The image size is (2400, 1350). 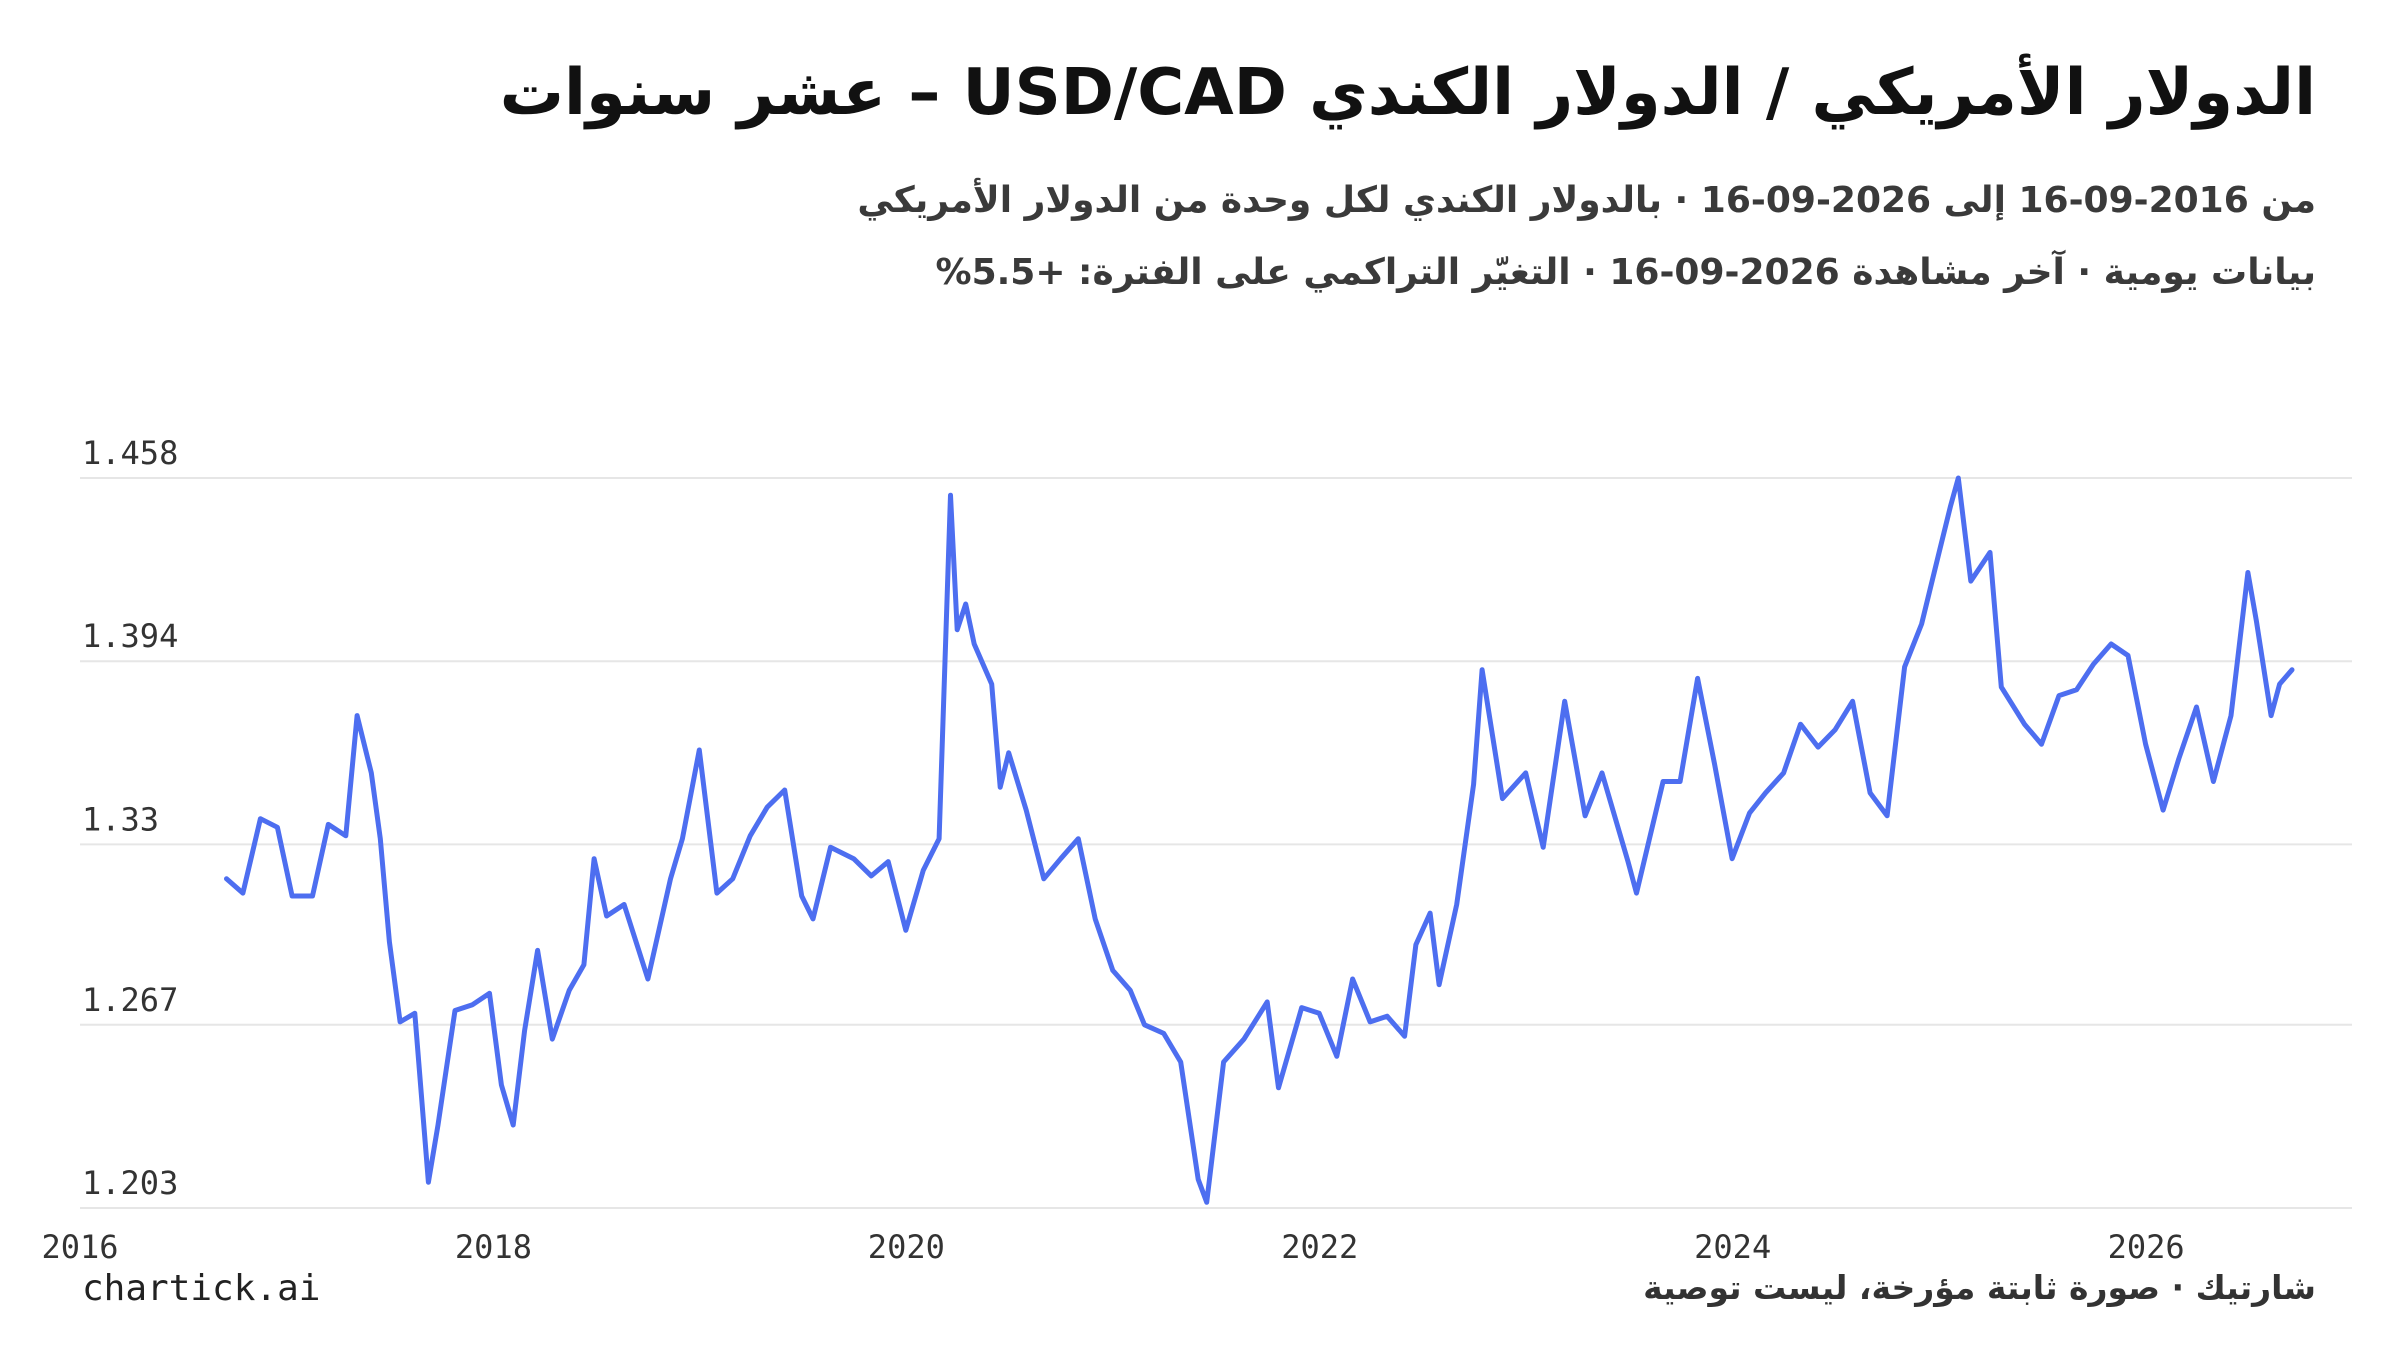 What do you see at coordinates (1732, 1247) in the screenshot?
I see `x-tick-label: 2024` at bounding box center [1732, 1247].